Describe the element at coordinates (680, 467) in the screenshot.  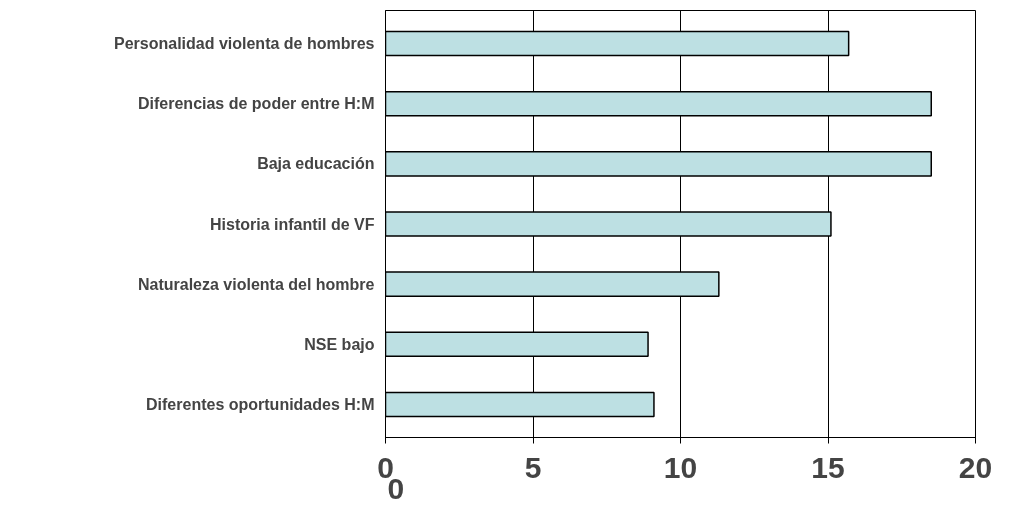
I see `x-tick-label: 10` at that location.